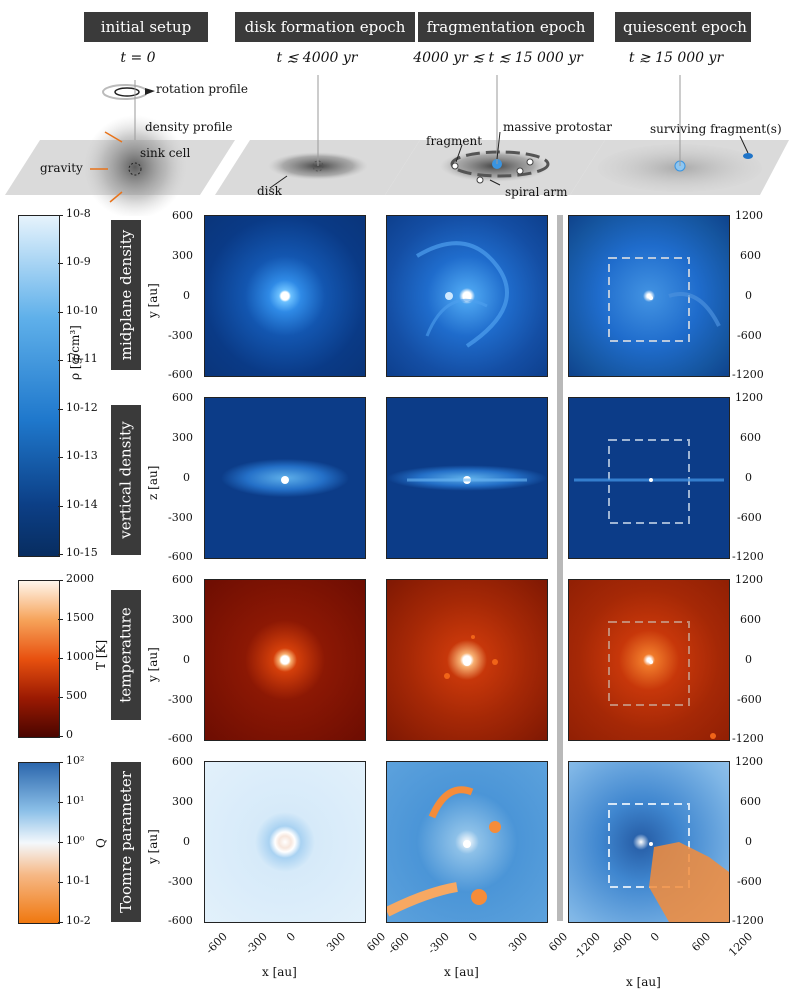  Describe the element at coordinates (75, 352) in the screenshot. I see `colorbar-density-label: ρ [g/cm³]` at that location.